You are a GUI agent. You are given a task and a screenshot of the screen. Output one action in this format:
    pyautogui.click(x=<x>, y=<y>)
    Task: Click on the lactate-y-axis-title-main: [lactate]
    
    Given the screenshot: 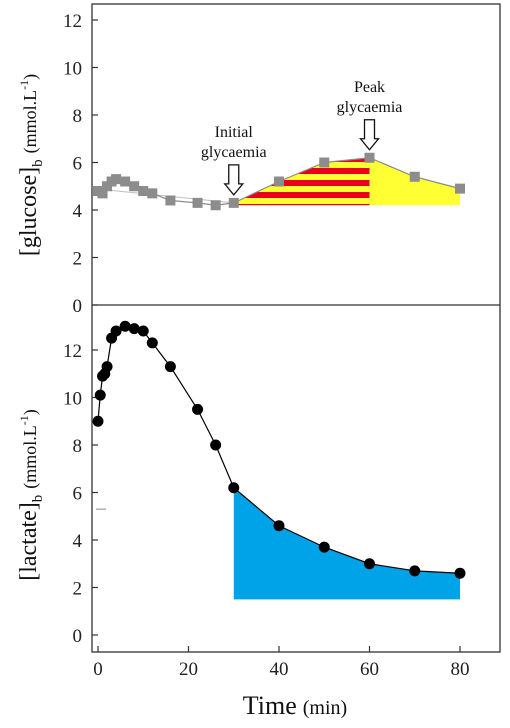 What is the action you would take?
    pyautogui.click(x=29, y=541)
    